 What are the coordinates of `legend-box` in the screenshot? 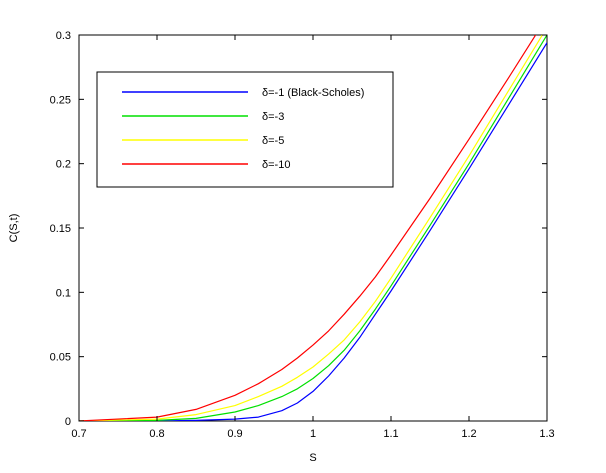 It's located at (245, 129).